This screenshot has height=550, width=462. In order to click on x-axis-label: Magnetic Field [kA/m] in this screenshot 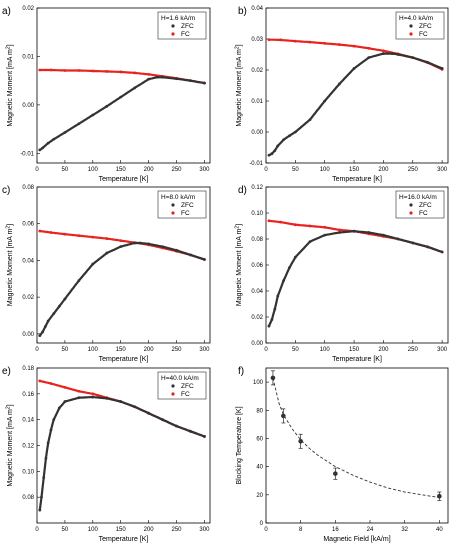, I will do `click(356, 539)`.